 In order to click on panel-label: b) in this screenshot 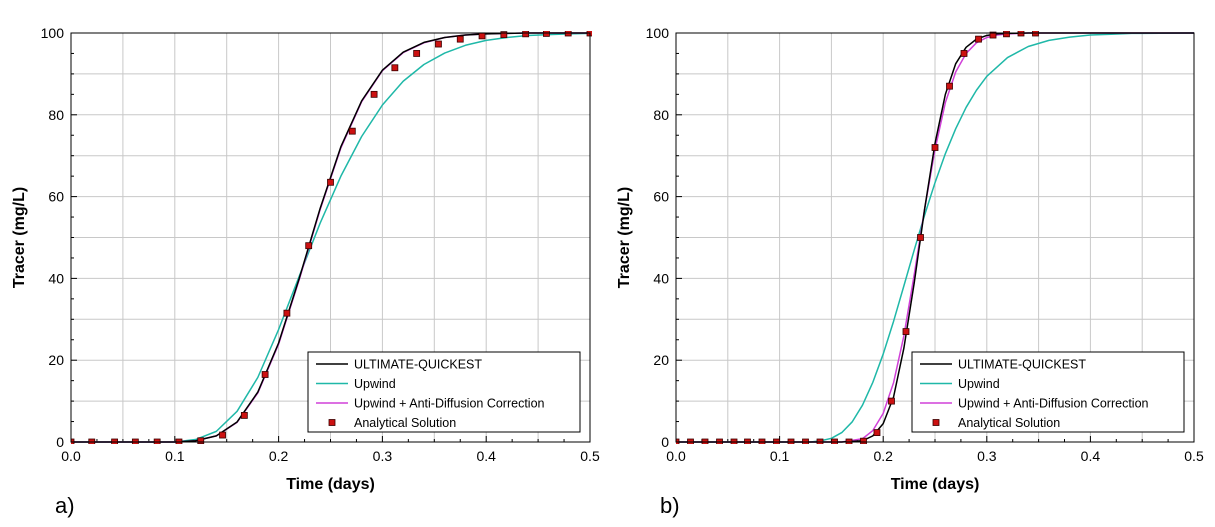, I will do `click(670, 505)`.